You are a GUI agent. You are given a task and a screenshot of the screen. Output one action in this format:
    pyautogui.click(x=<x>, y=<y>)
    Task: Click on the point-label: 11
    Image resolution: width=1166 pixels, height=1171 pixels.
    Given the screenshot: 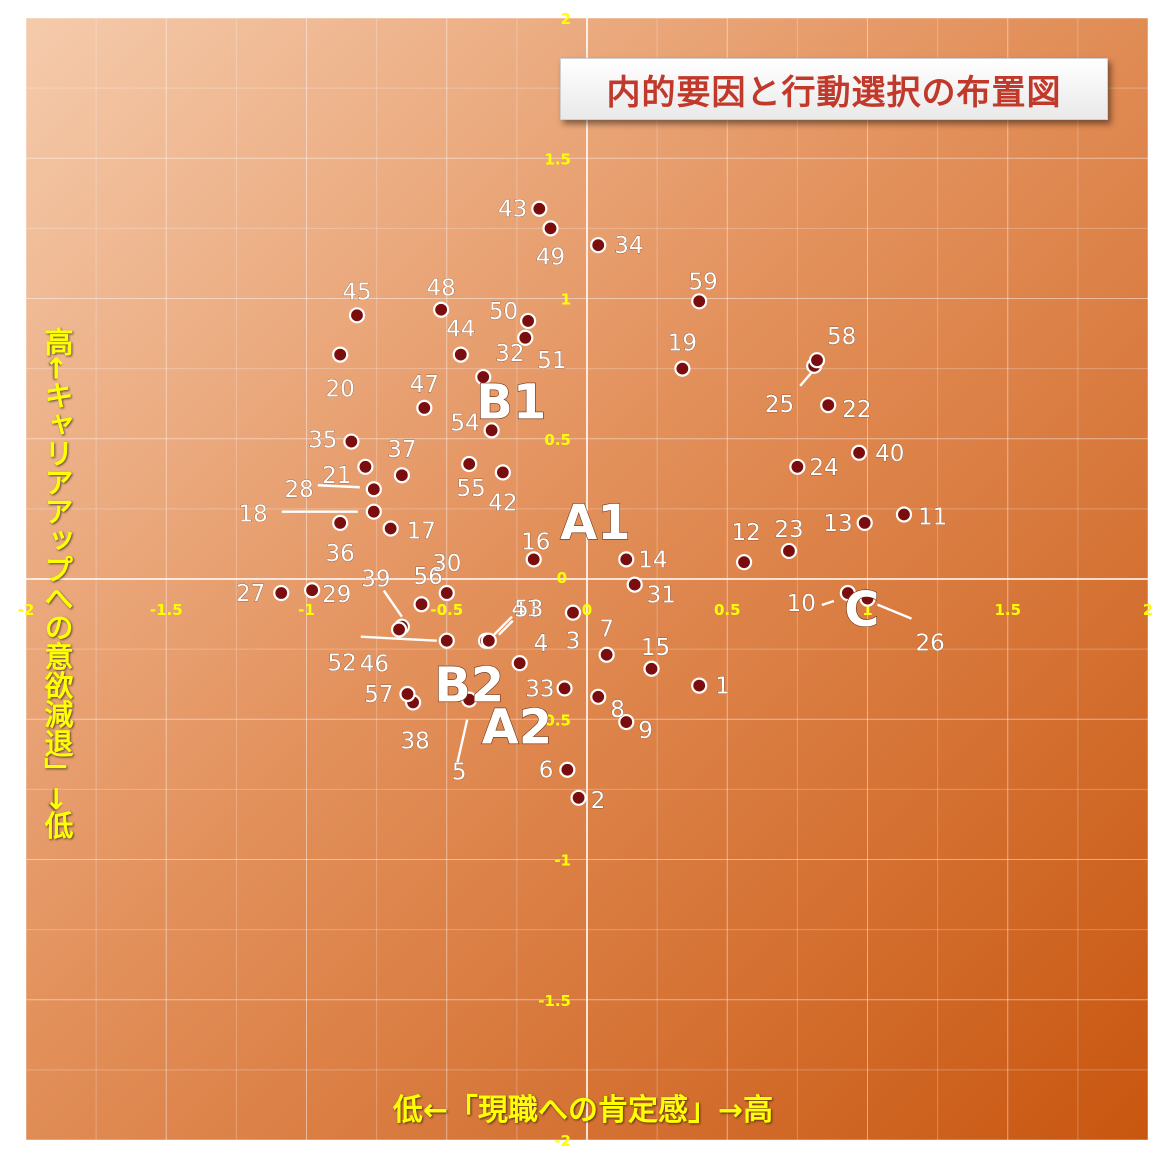 What is the action you would take?
    pyautogui.click(x=932, y=517)
    